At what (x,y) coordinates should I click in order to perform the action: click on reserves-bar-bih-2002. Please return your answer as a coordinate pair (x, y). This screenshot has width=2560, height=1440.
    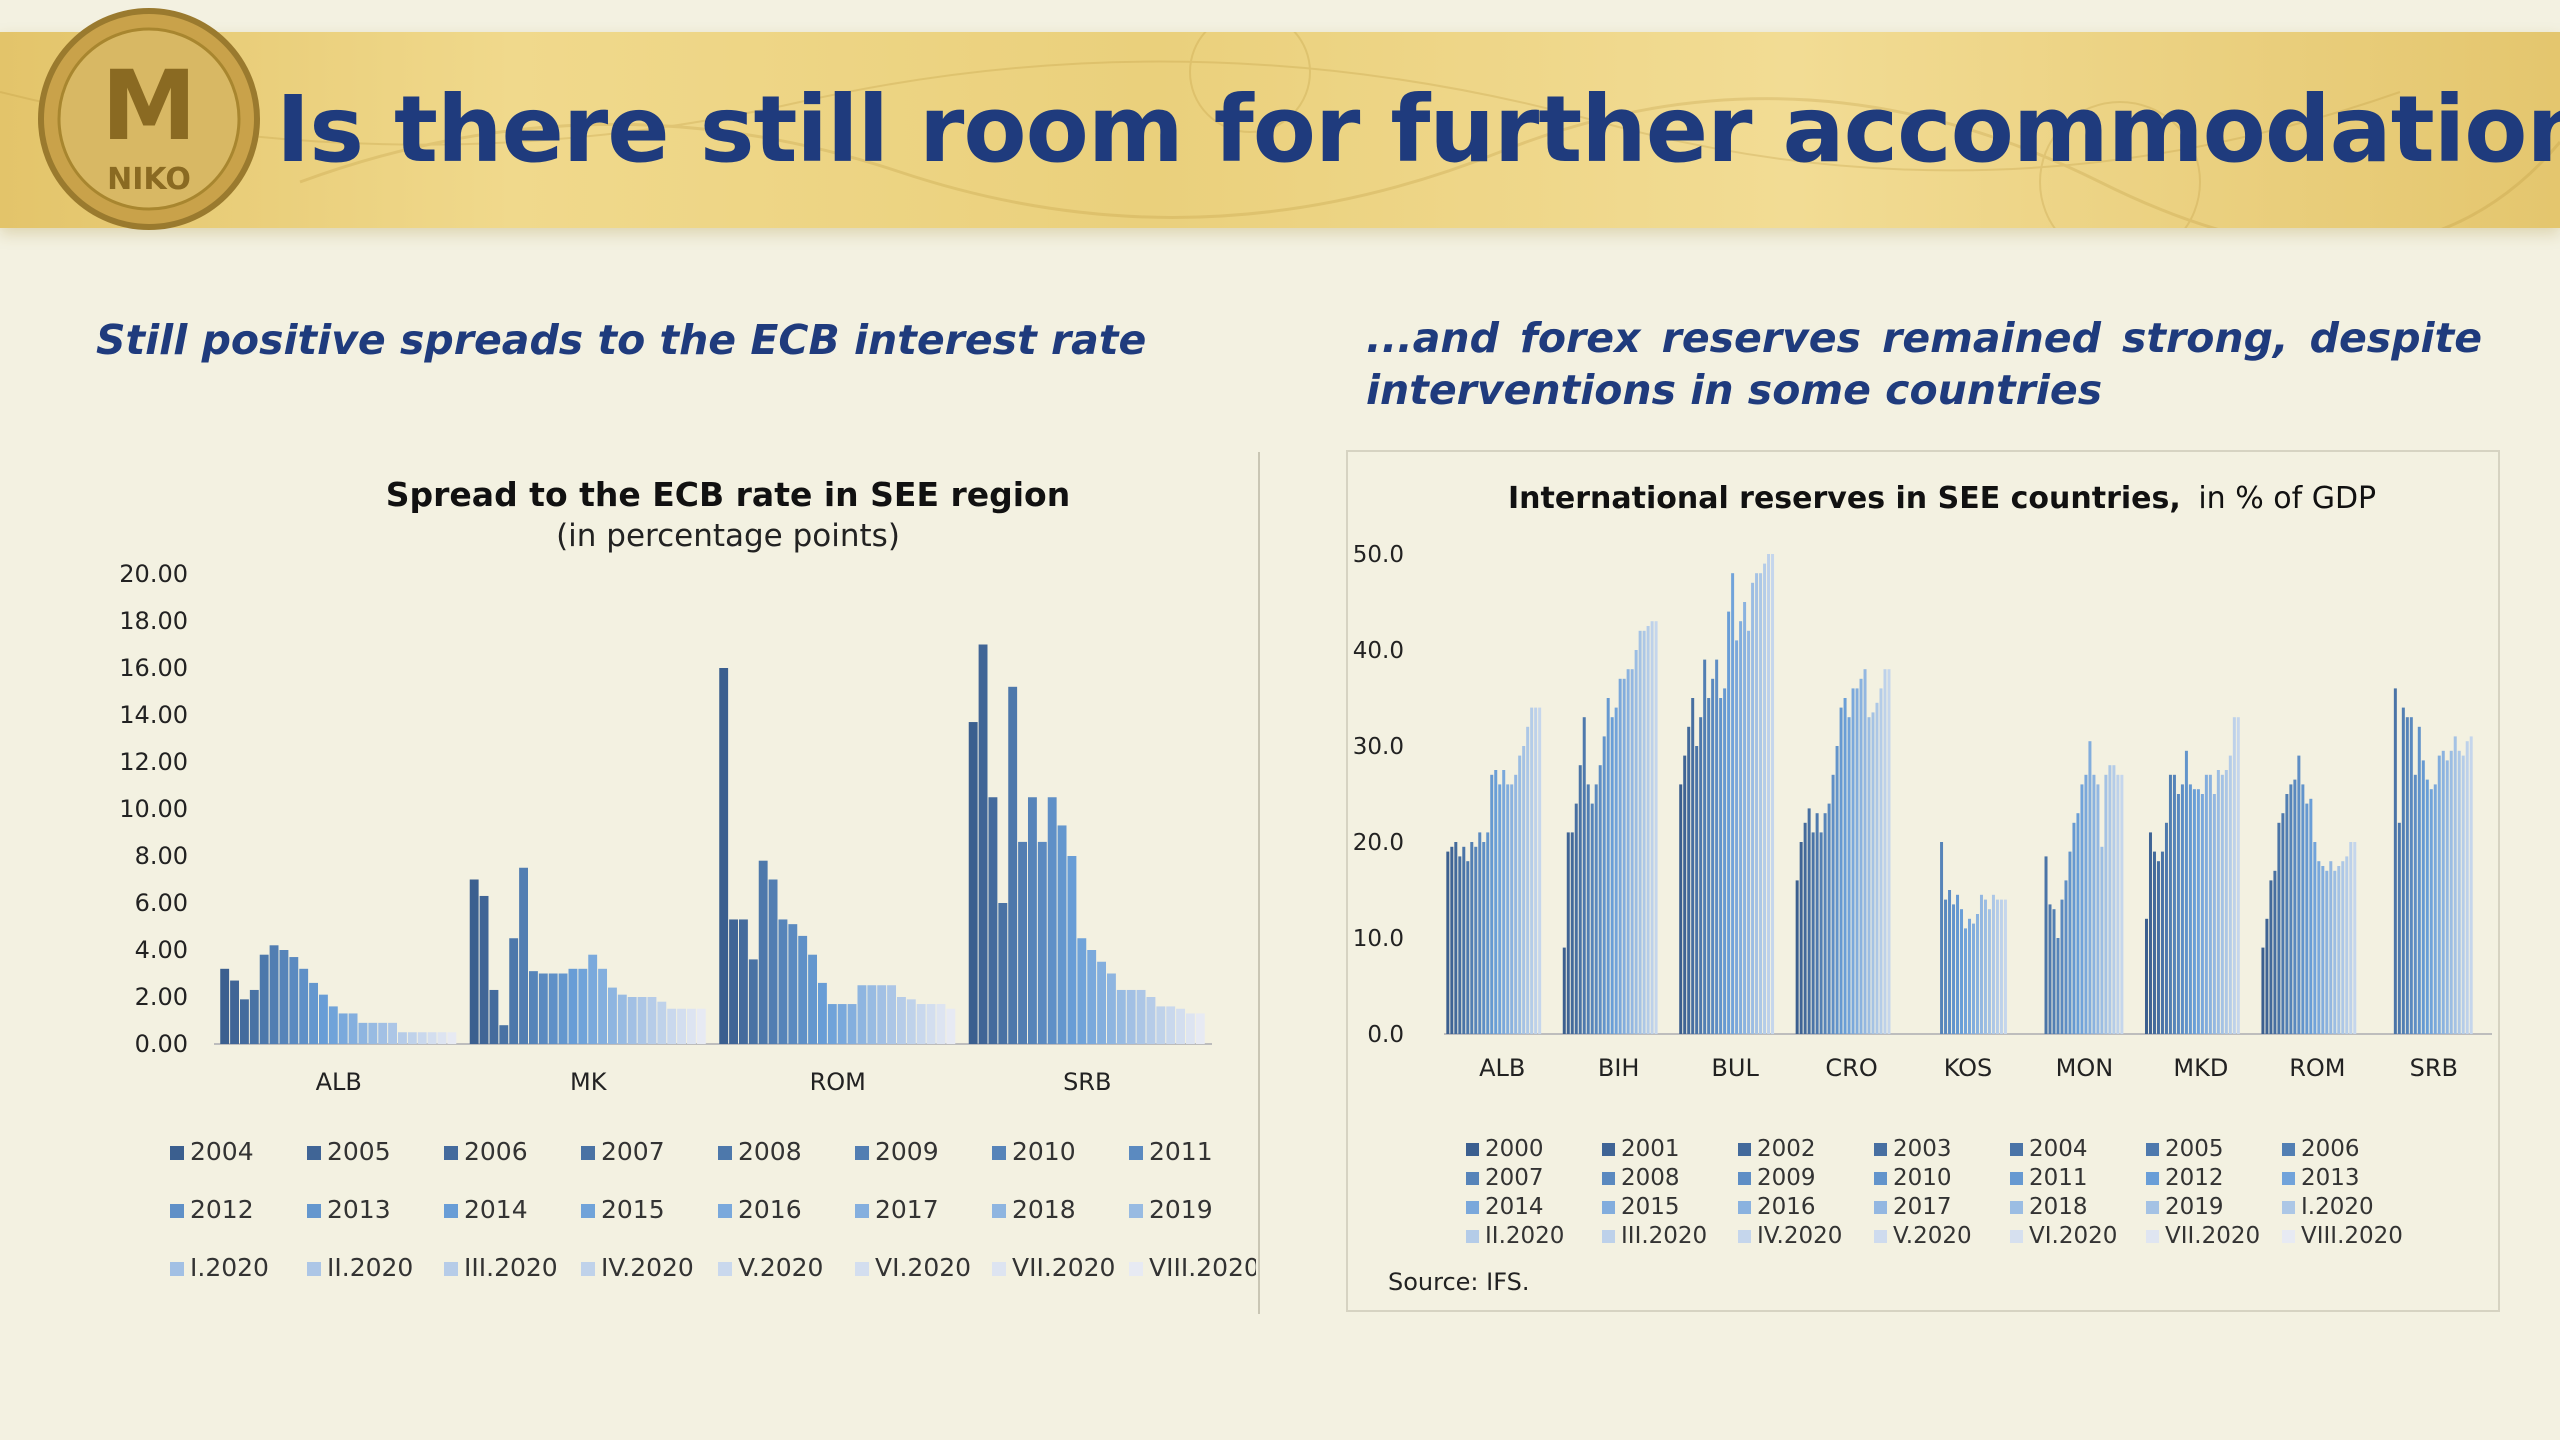
    Looking at the image, I should click on (1572, 933).